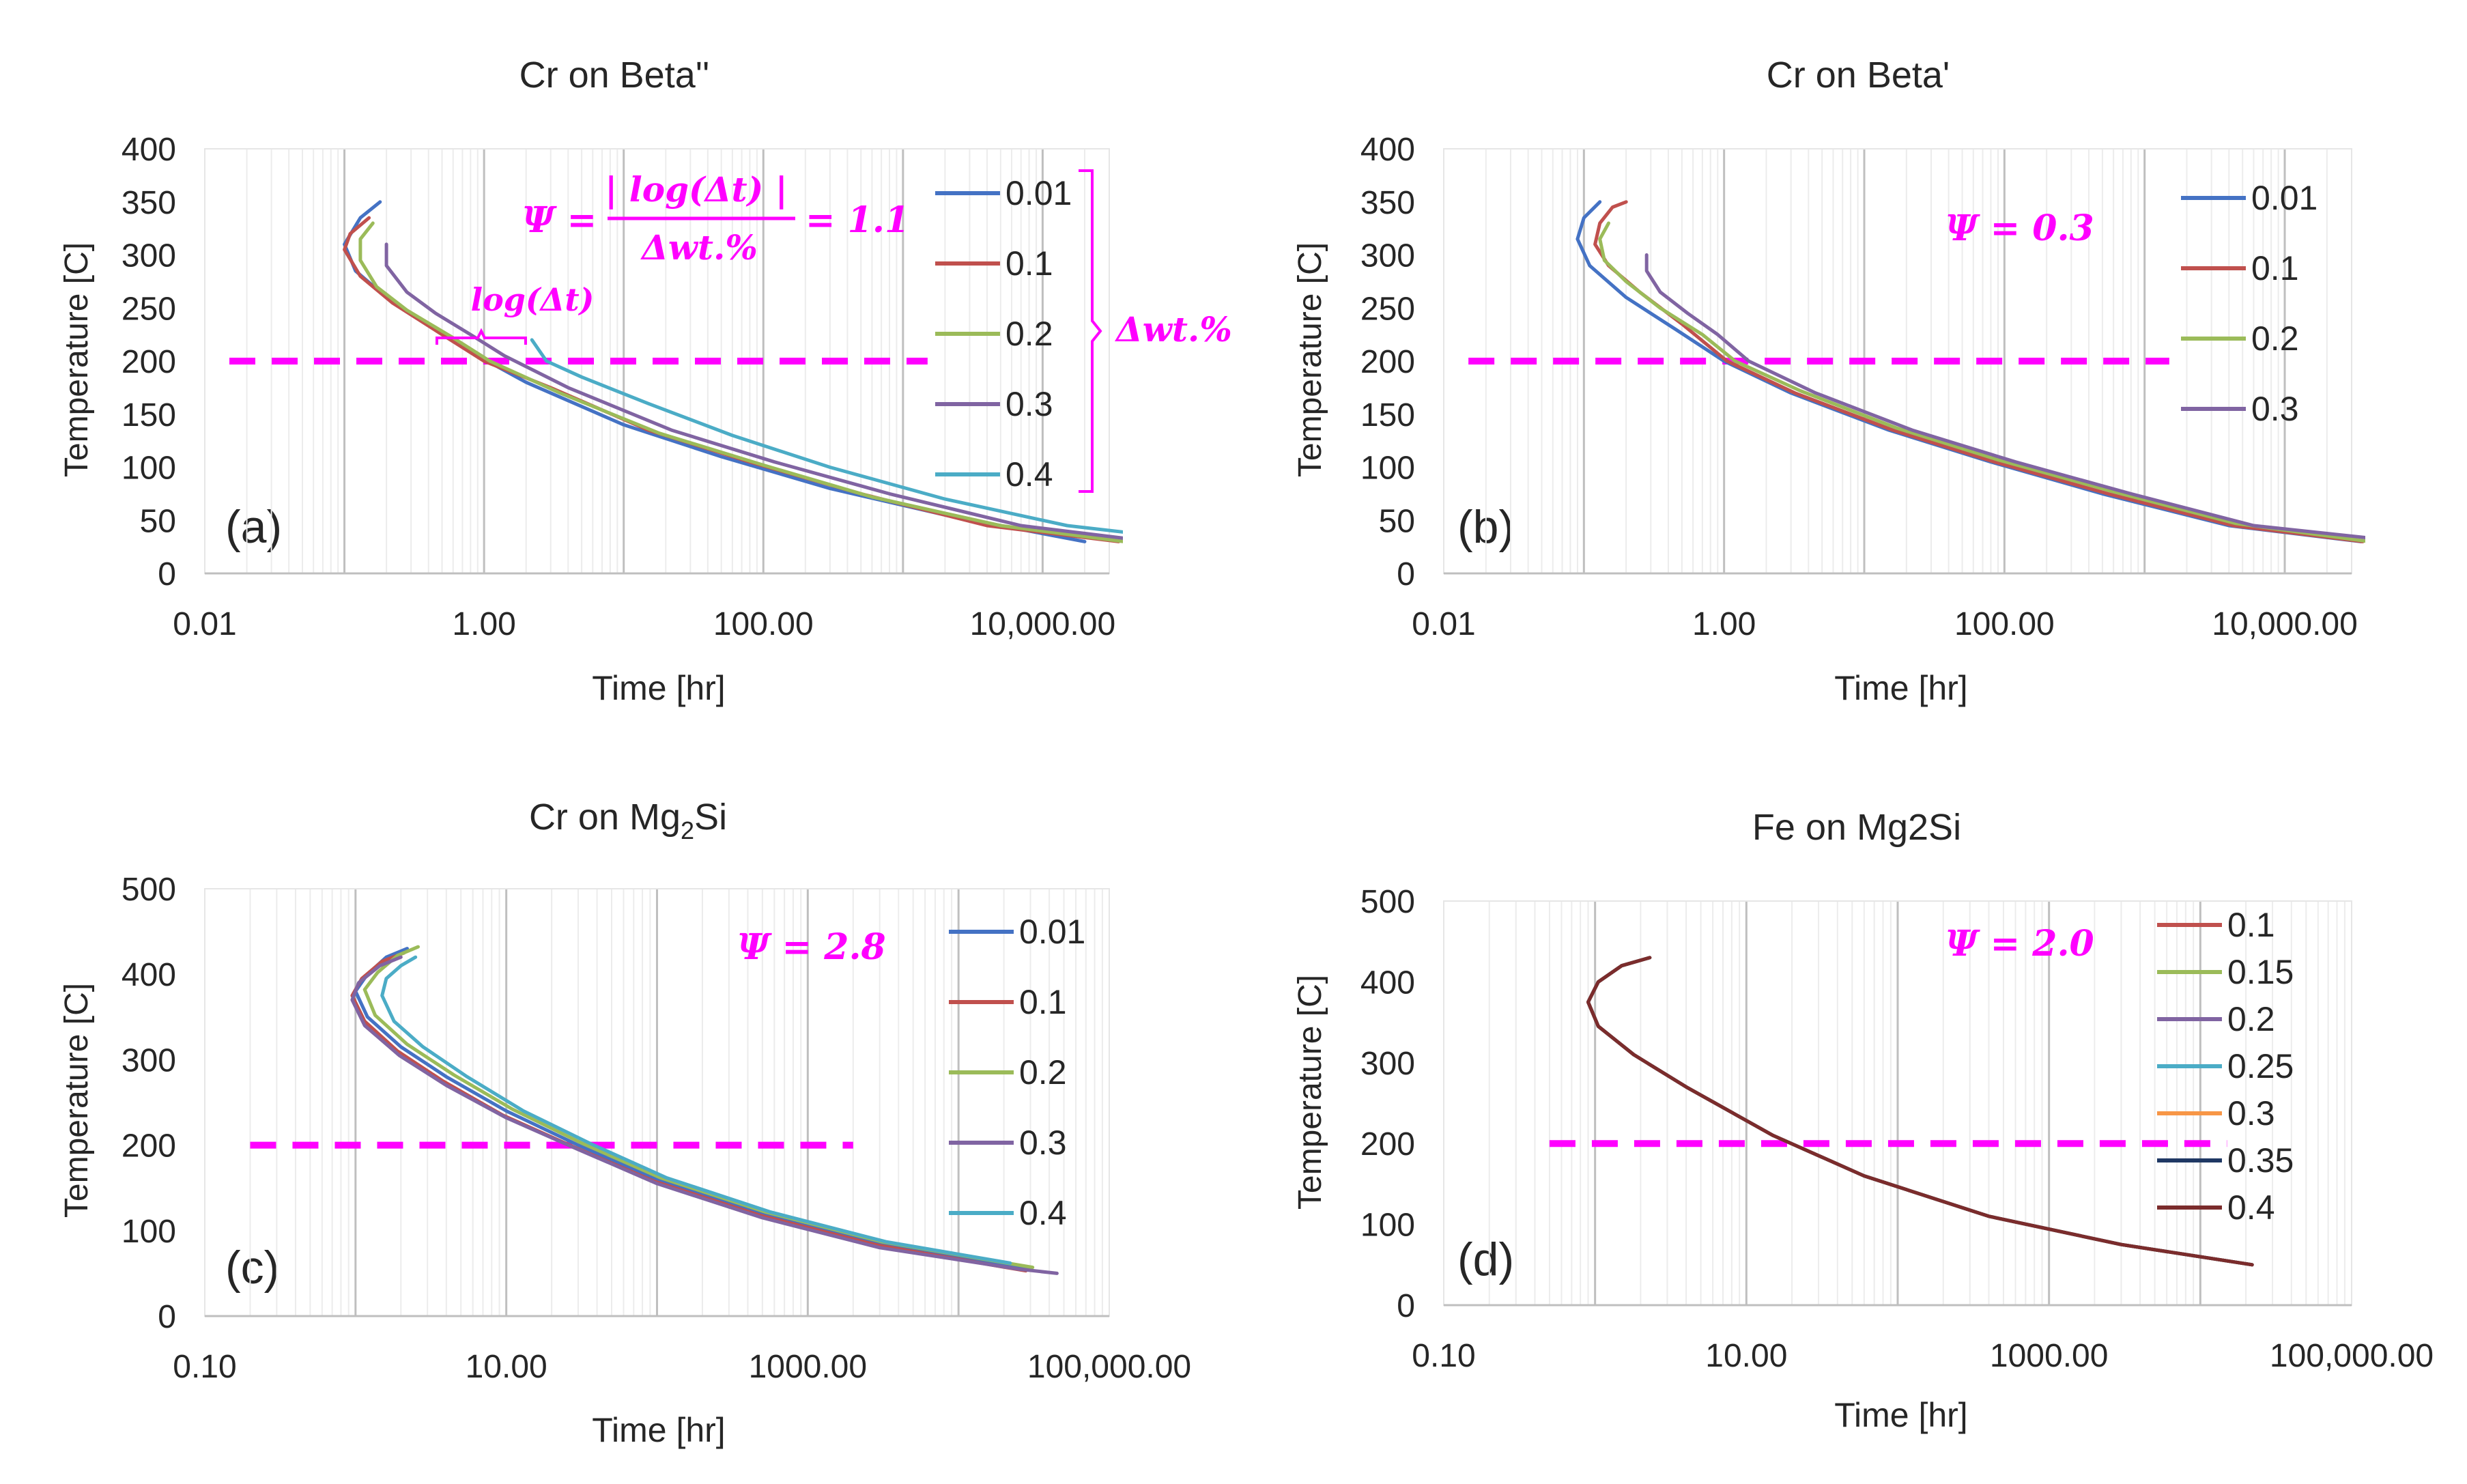  I want to click on psi-lhs: Ψ =, so click(559, 220).